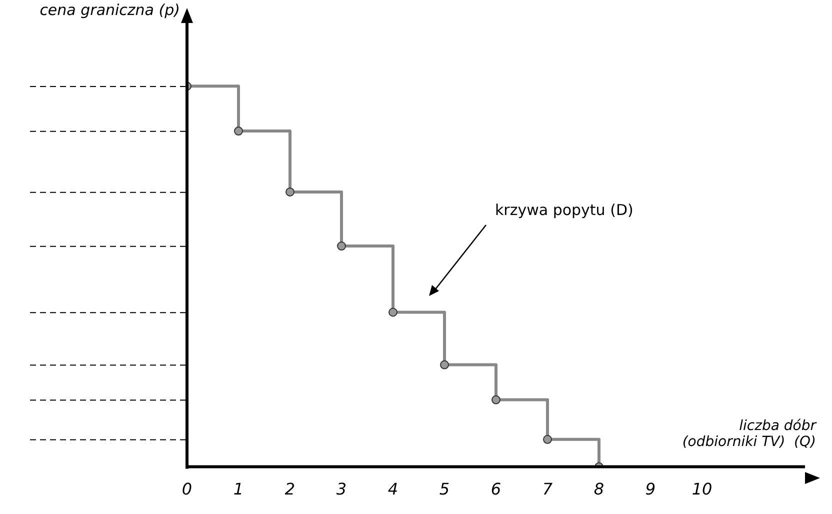 This screenshot has width=832, height=514. I want to click on x-tick-label: 1, so click(238, 489).